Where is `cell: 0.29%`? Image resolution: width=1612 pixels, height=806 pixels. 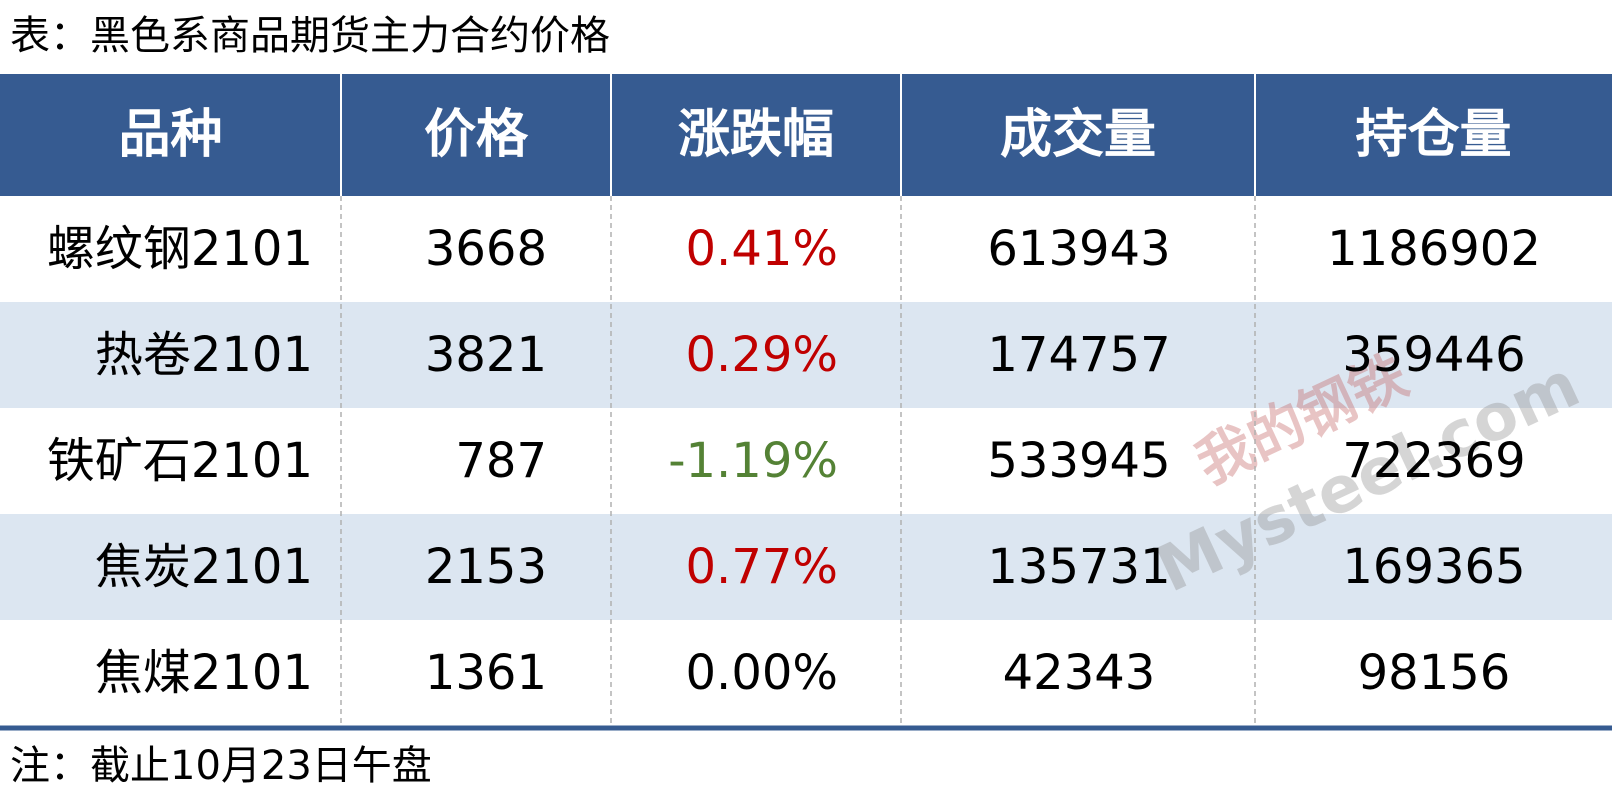
cell: 0.29% is located at coordinates (762, 355).